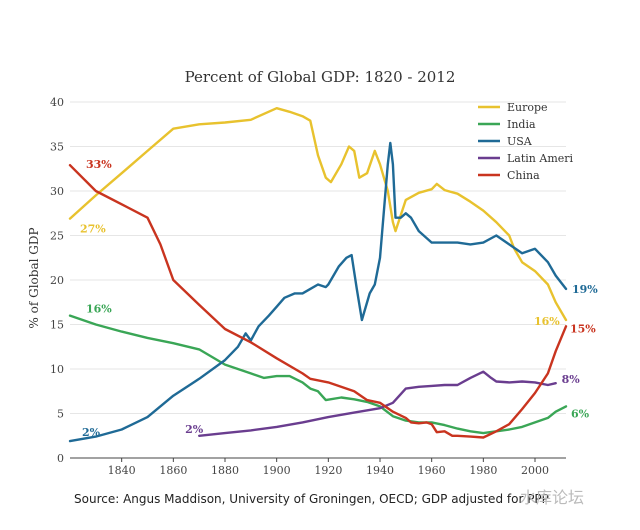  What do you see at coordinates (540, 158) in the screenshot?
I see `legend-label: Latin Ameri` at bounding box center [540, 158].